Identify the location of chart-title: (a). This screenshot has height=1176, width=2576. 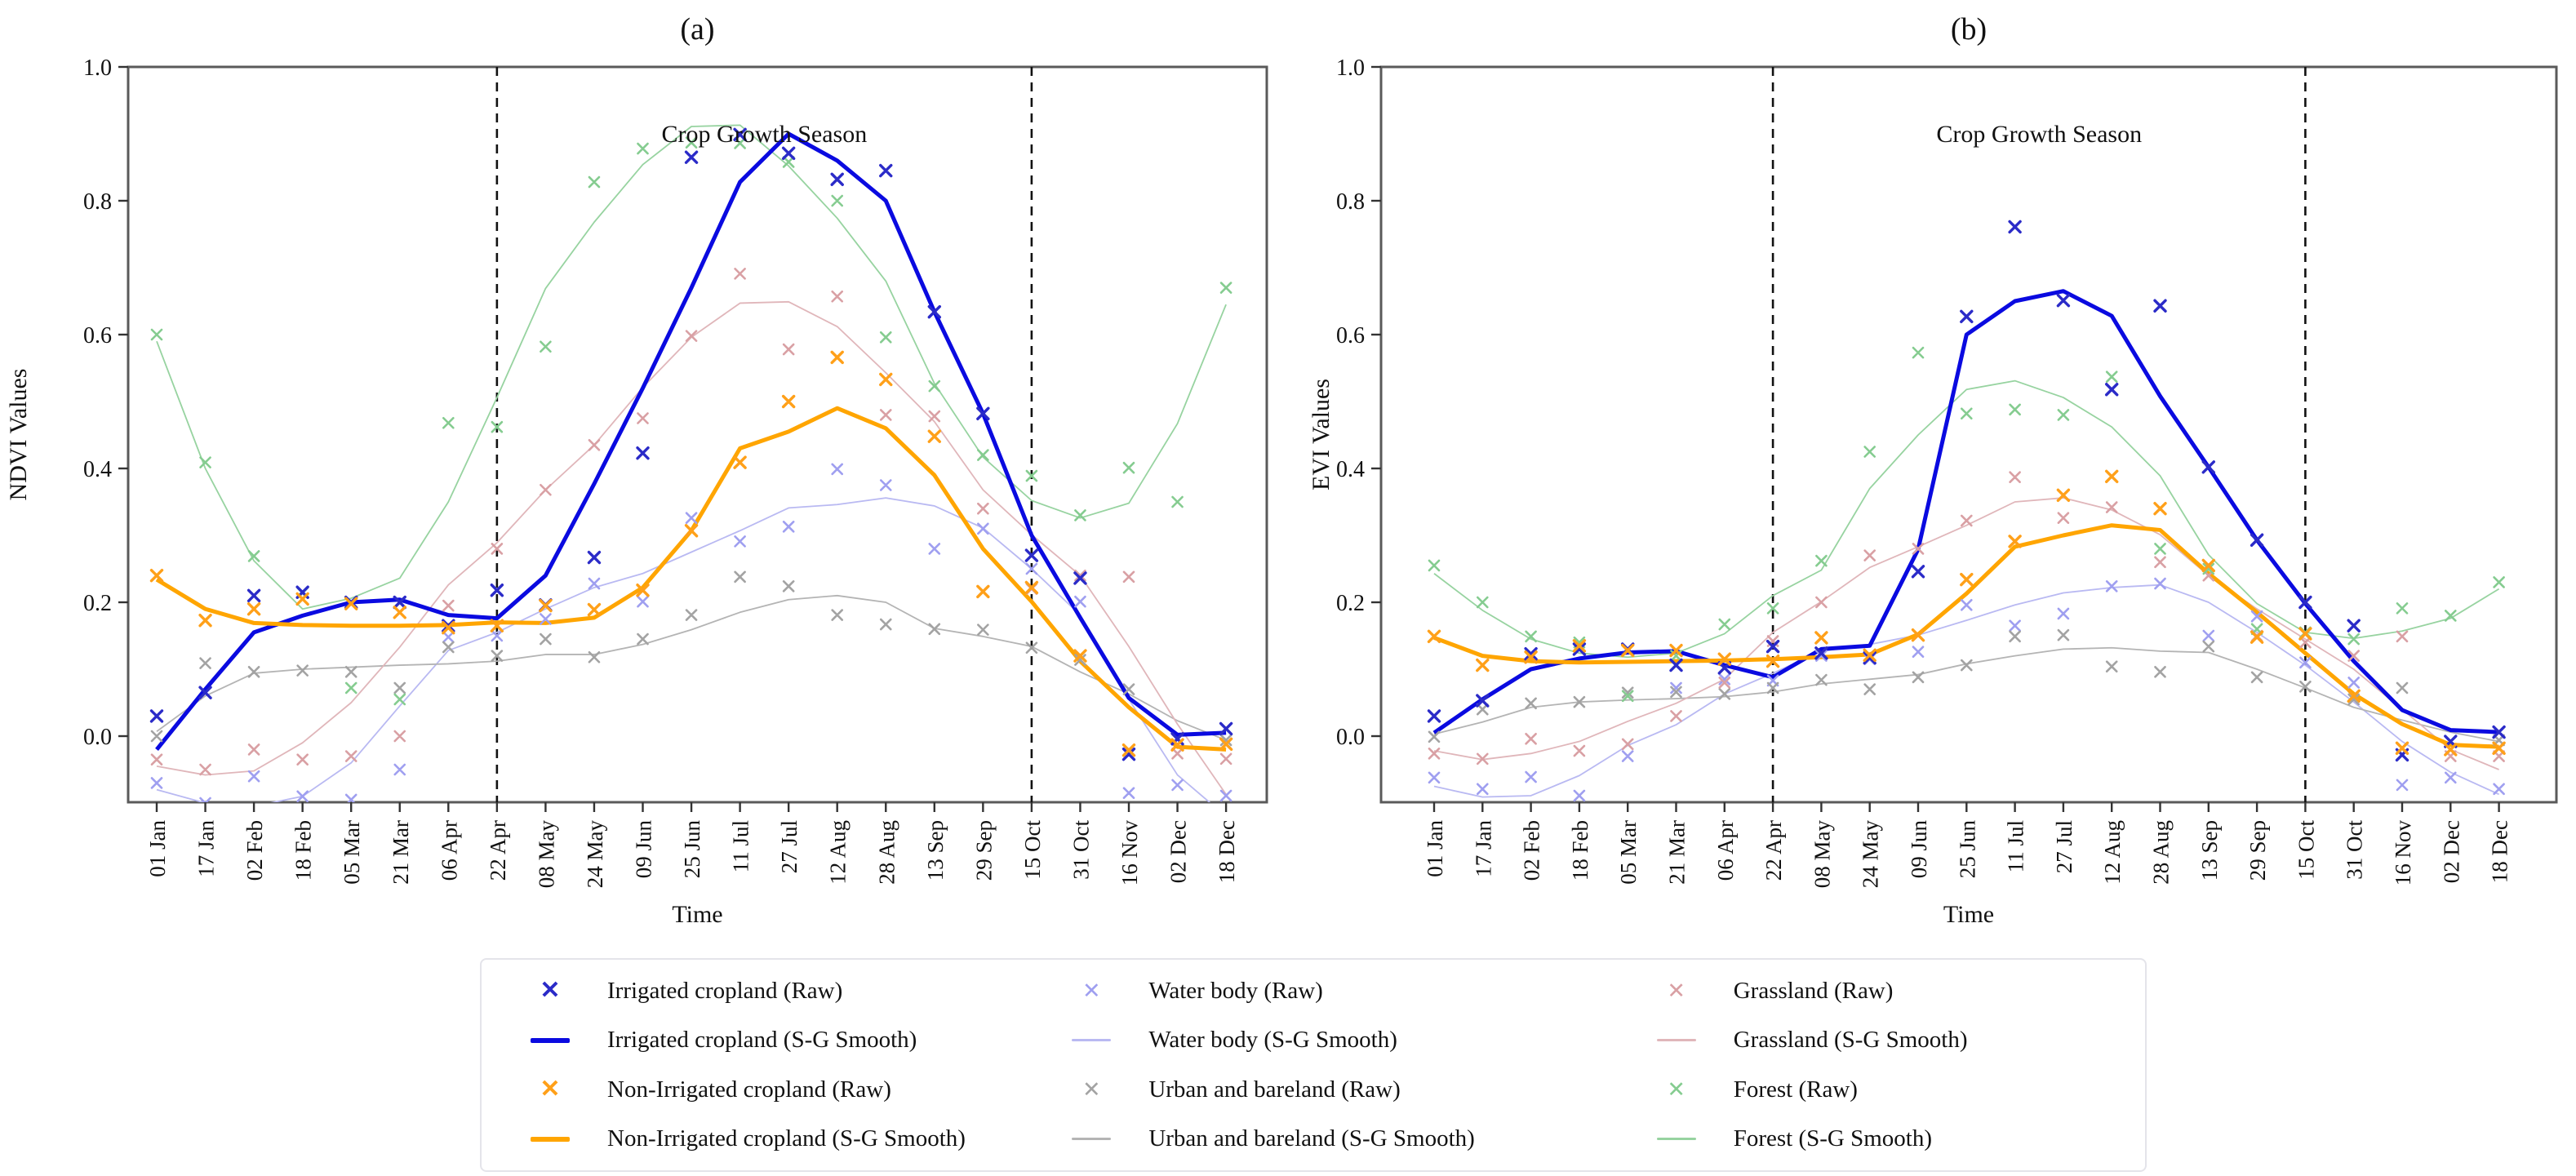
(697, 30).